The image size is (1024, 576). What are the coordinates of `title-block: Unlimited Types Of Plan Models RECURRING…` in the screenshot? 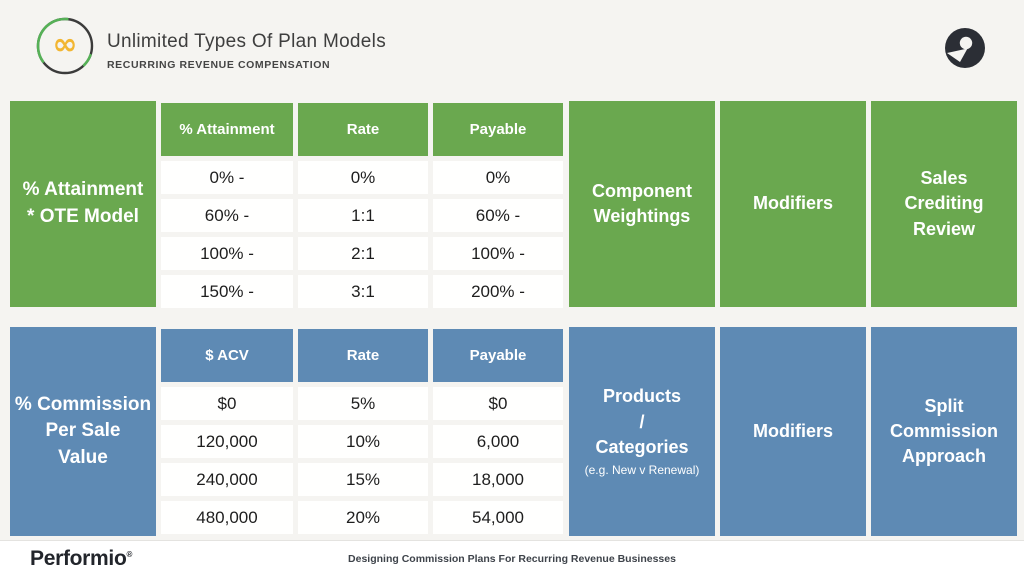 It's located at (246, 51).